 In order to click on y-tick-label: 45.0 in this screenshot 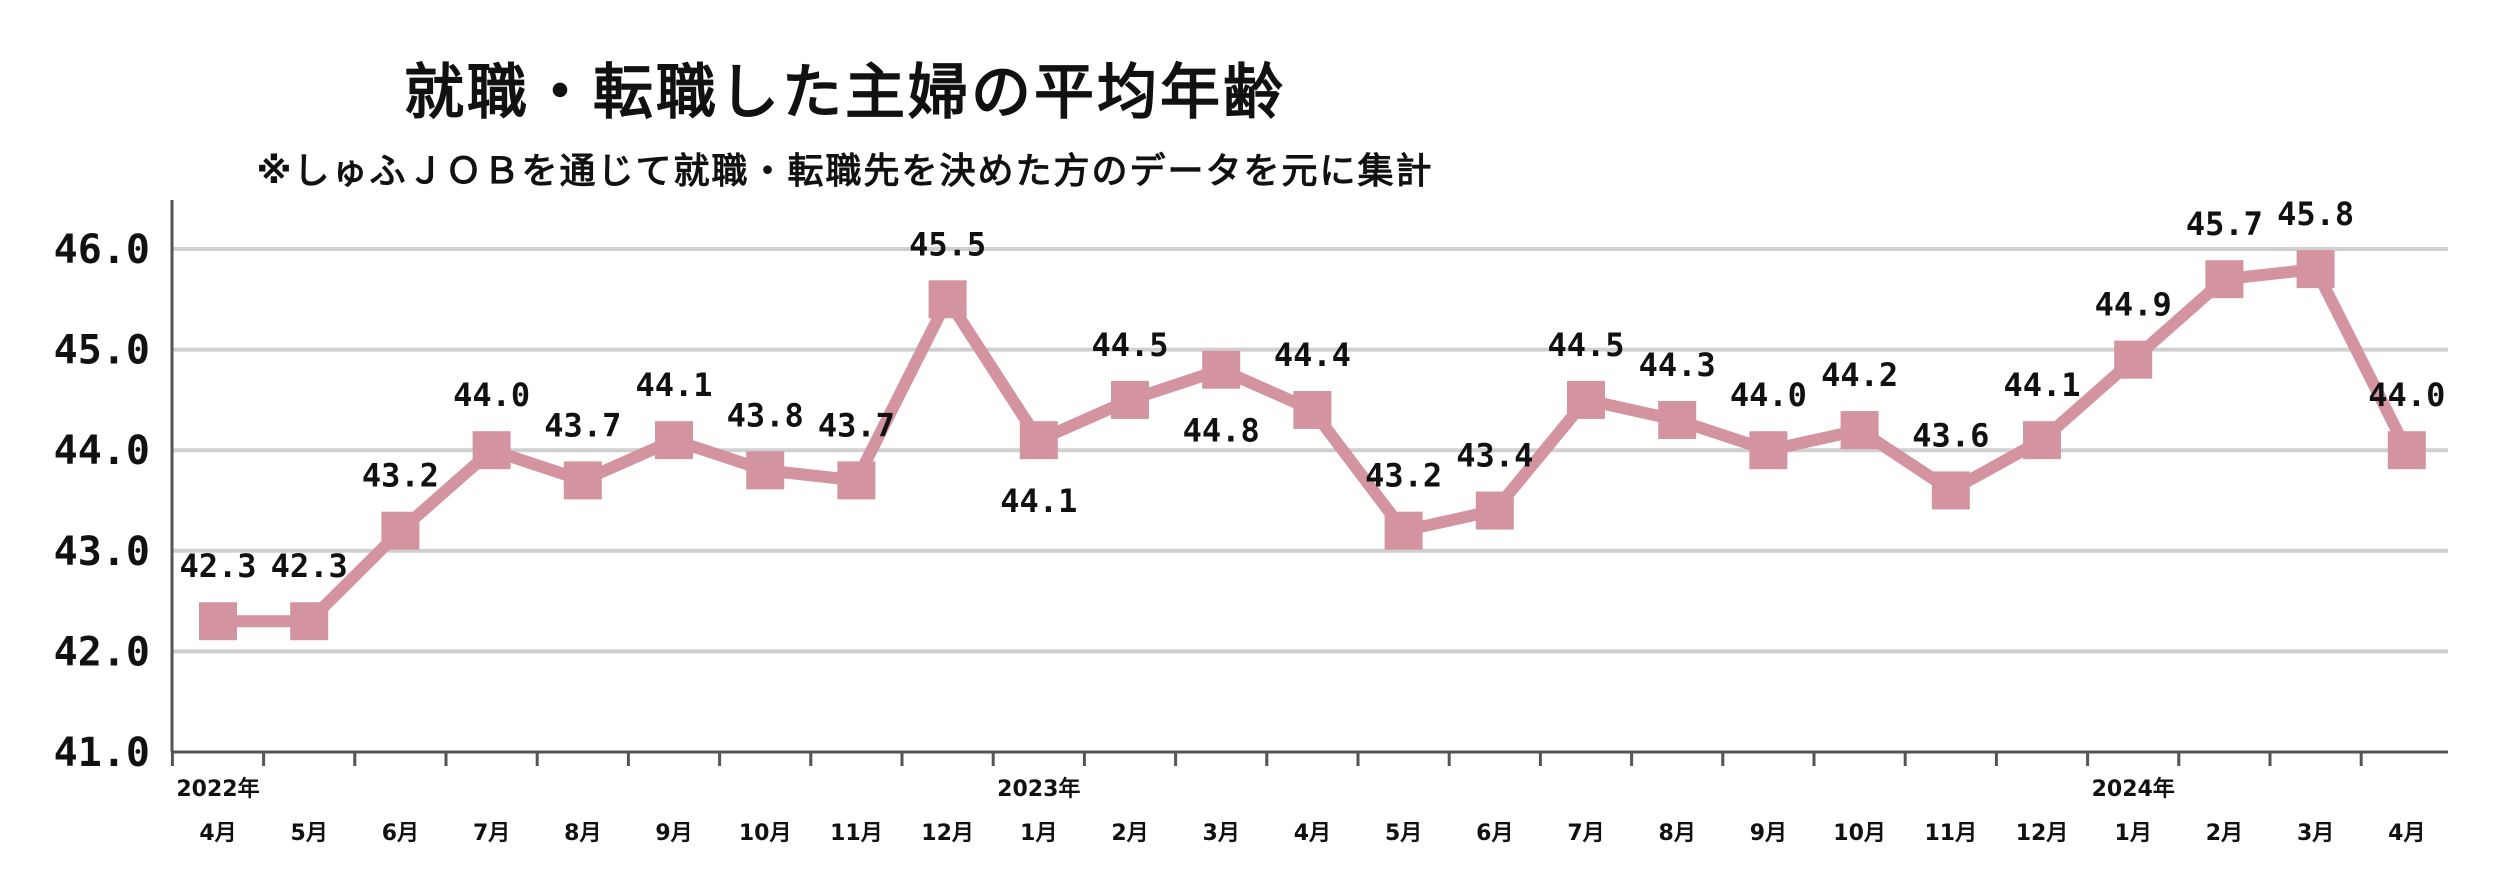, I will do `click(102, 351)`.